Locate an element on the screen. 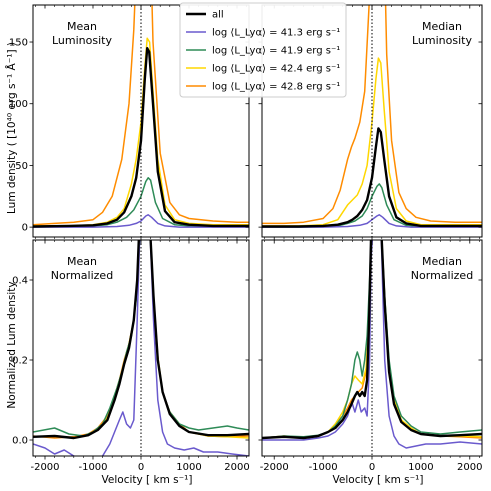 Image resolution: width=491 pixels, height=491 pixels. legend-label: all is located at coordinates (218, 15).